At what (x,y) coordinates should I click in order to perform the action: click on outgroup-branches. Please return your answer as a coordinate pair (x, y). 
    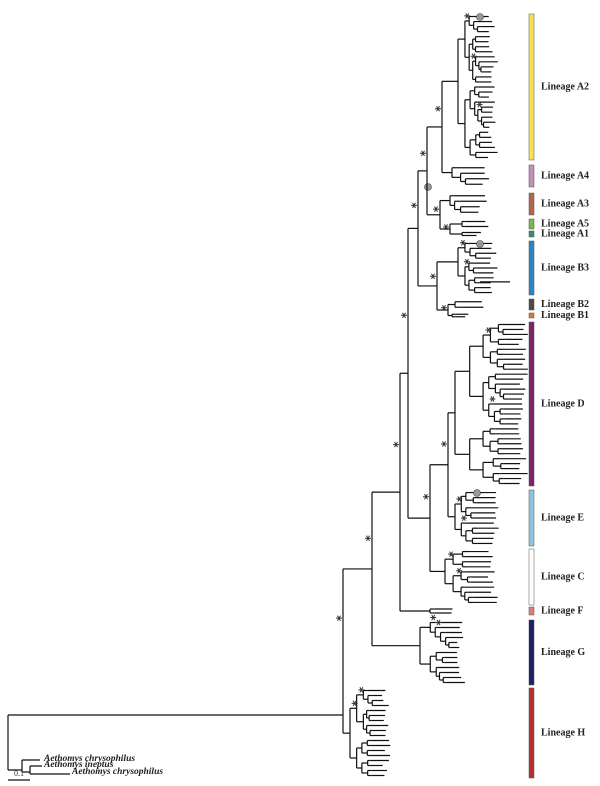
    Looking at the image, I should click on (175, 744).